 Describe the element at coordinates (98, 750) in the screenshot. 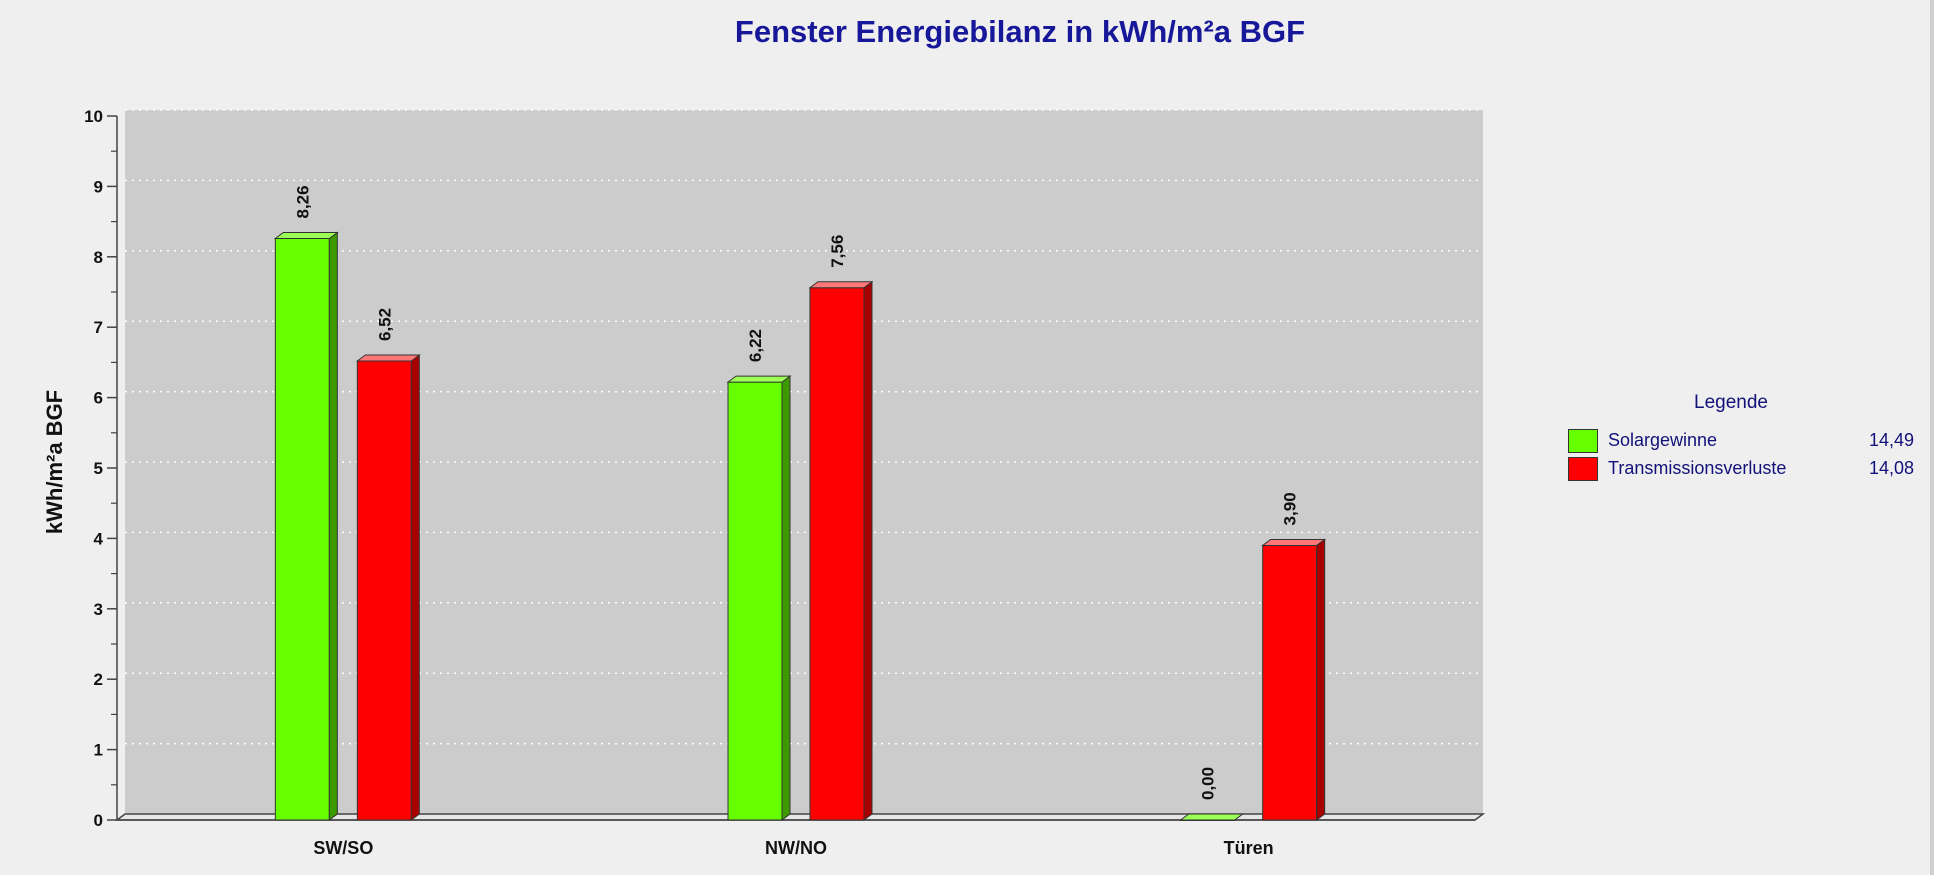

I see `y-tick-label: 1` at that location.